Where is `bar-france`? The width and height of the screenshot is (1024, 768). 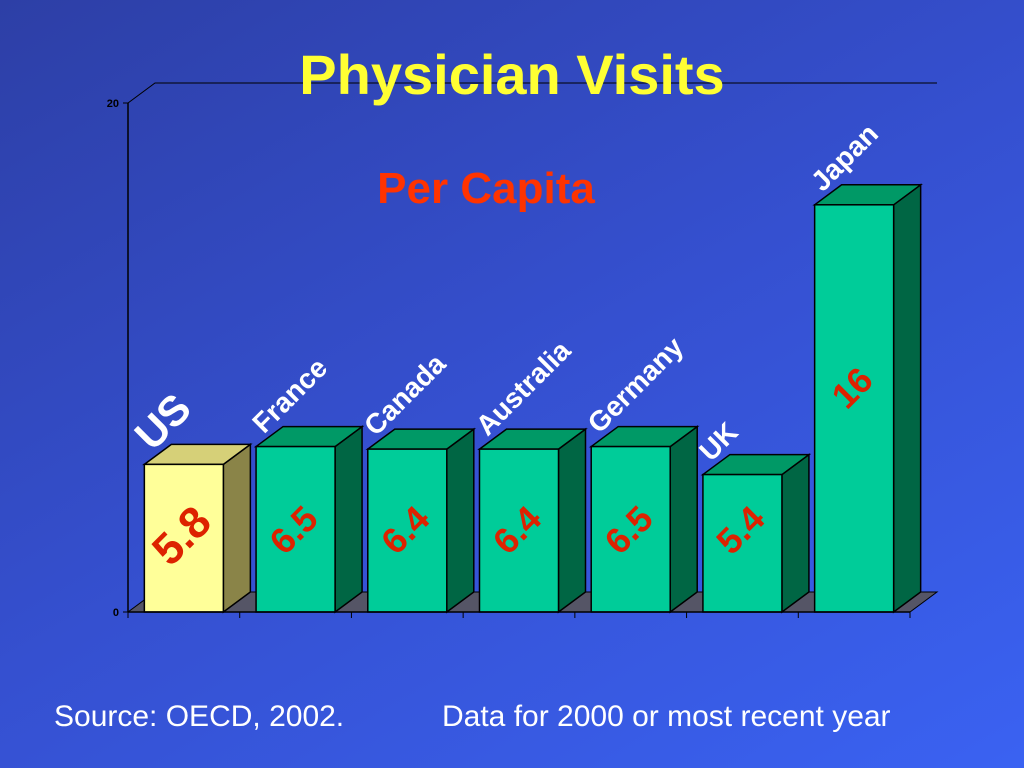 bar-france is located at coordinates (295, 529).